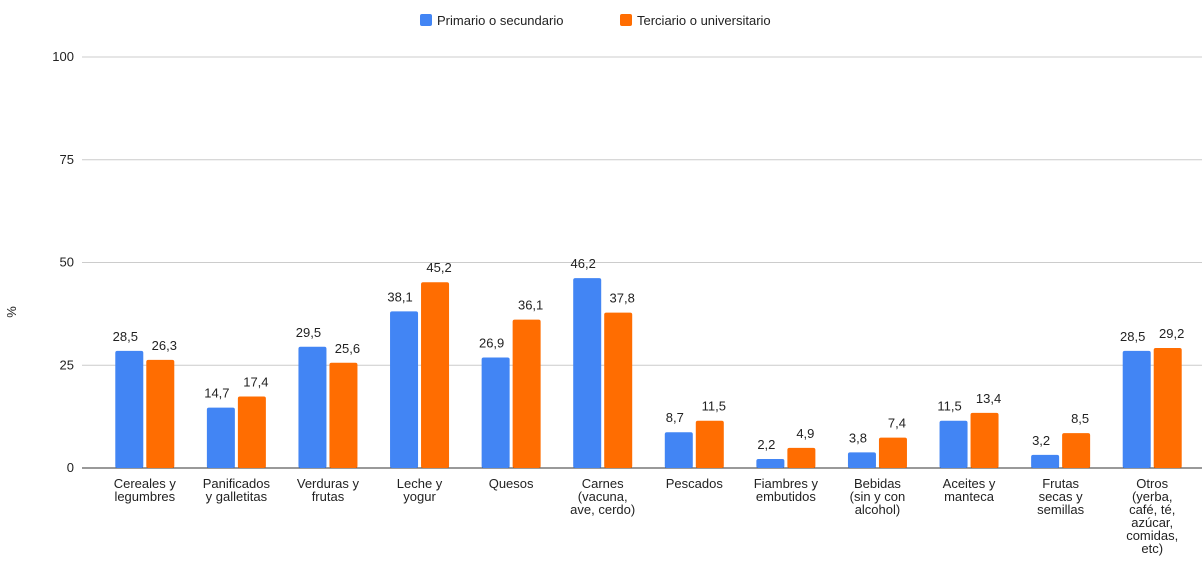 Image resolution: width=1202 pixels, height=568 pixels. What do you see at coordinates (805, 433) in the screenshot?
I see `value-label: 4,9` at bounding box center [805, 433].